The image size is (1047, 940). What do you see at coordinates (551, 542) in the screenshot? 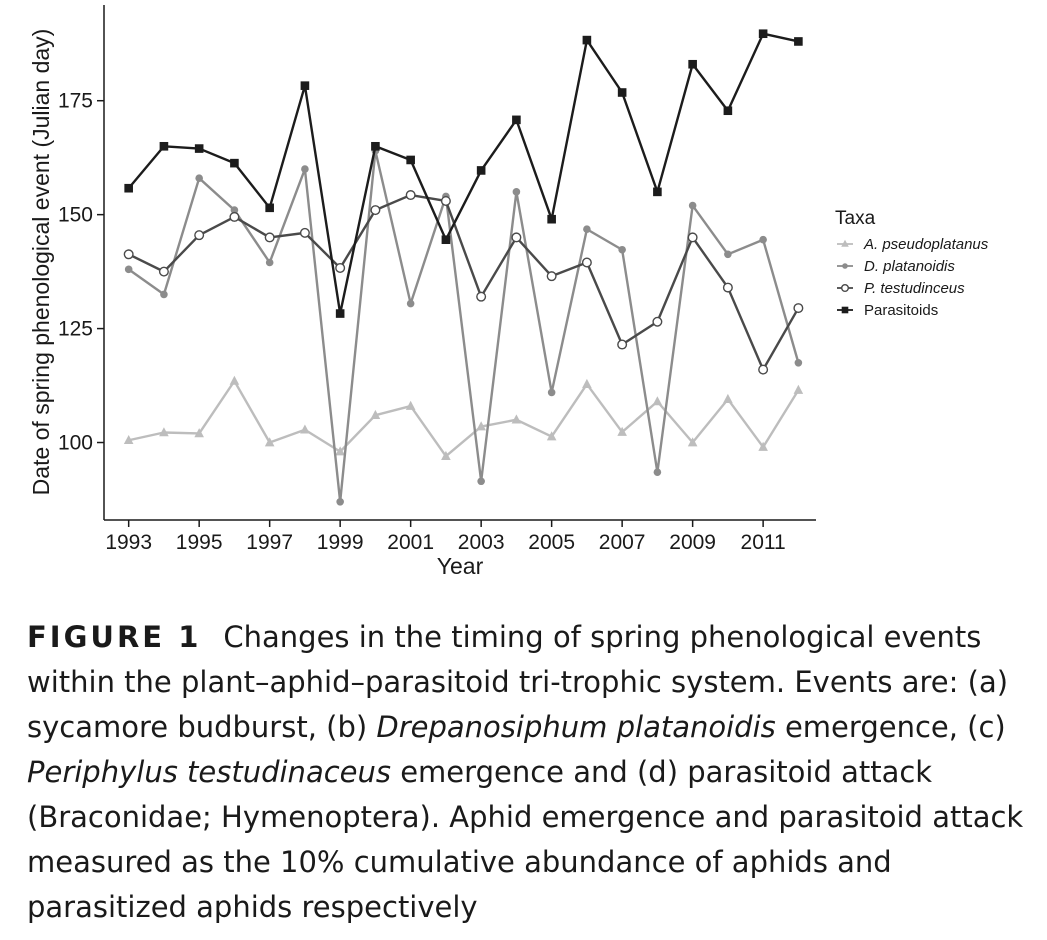
I see `x-tick-label: 2005` at bounding box center [551, 542].